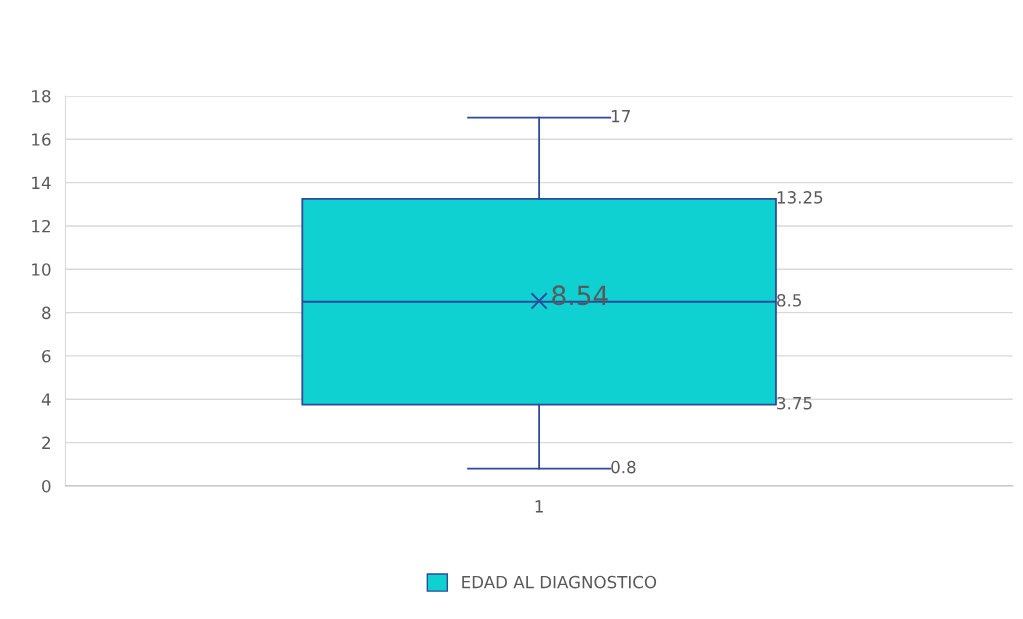 This screenshot has height=619, width=1023. I want to click on y-tick-label: 12, so click(41, 226).